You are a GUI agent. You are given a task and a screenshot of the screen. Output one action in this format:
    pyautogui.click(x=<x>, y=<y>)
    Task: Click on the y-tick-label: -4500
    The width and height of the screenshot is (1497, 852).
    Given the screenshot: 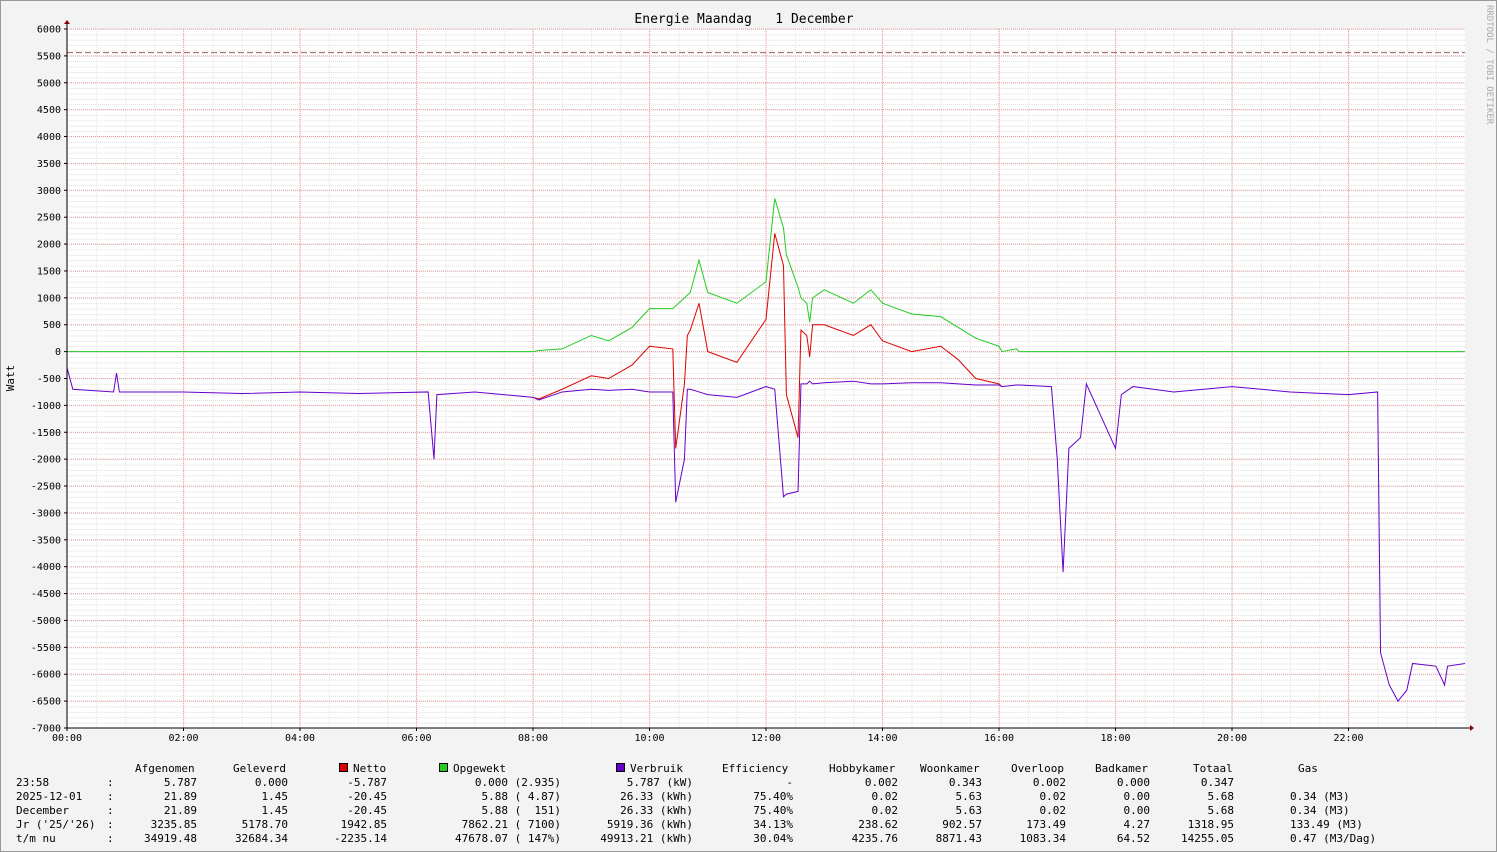 What is the action you would take?
    pyautogui.click(x=46, y=594)
    